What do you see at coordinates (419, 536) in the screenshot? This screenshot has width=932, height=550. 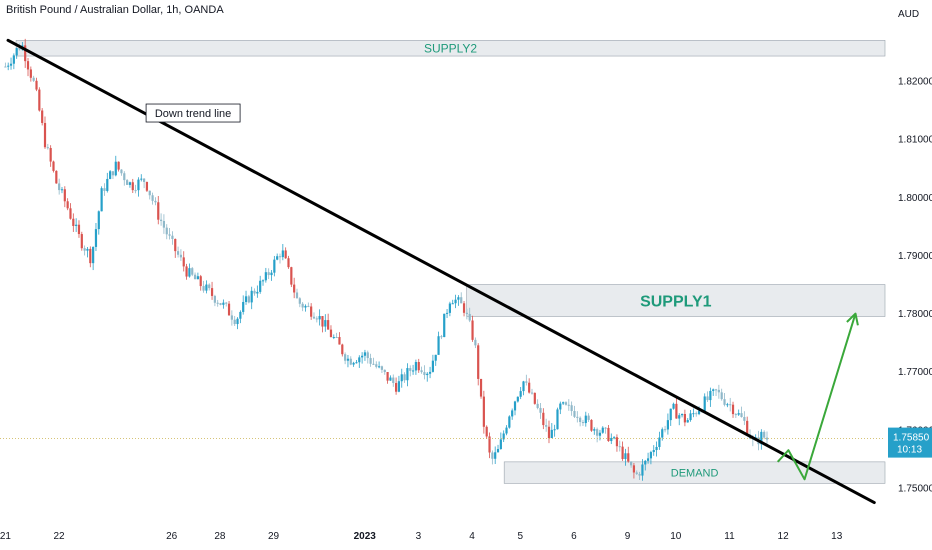 I see `x-tick-label: 3` at bounding box center [419, 536].